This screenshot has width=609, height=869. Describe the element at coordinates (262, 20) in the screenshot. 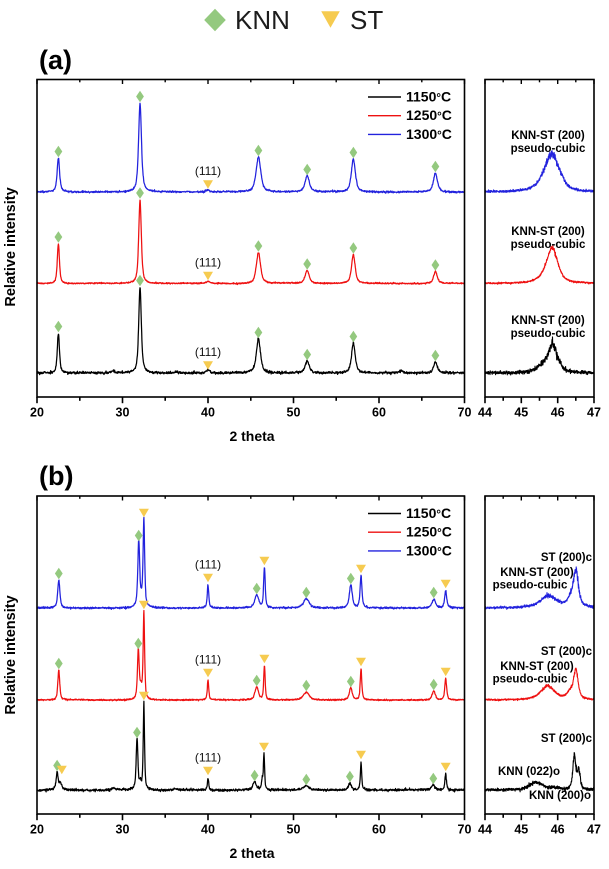

I see `svg-text: KNN` at that location.